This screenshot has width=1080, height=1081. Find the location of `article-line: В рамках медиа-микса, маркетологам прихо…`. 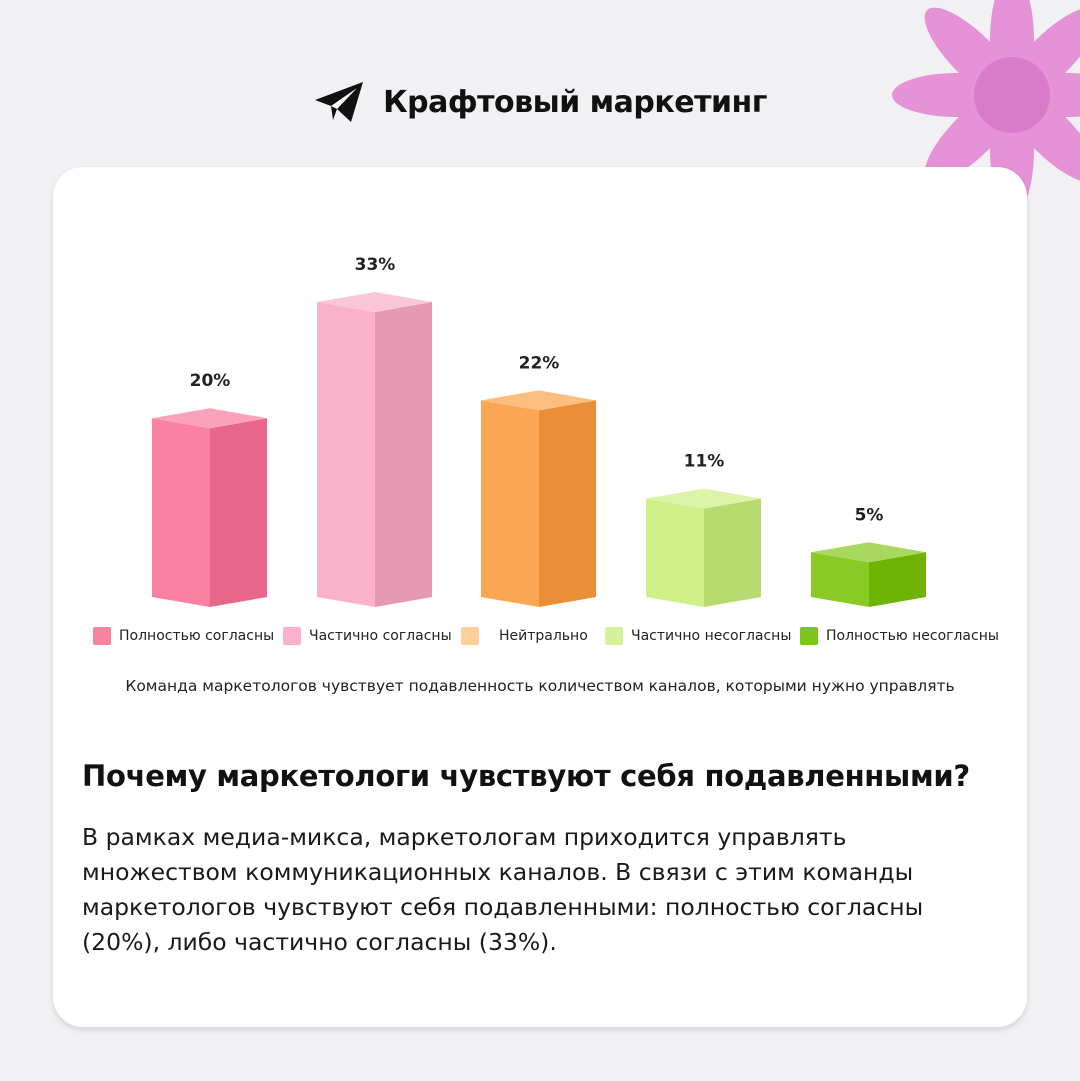

article-line: В рамках медиа-микса, маркетологам прихо… is located at coordinates (464, 837).